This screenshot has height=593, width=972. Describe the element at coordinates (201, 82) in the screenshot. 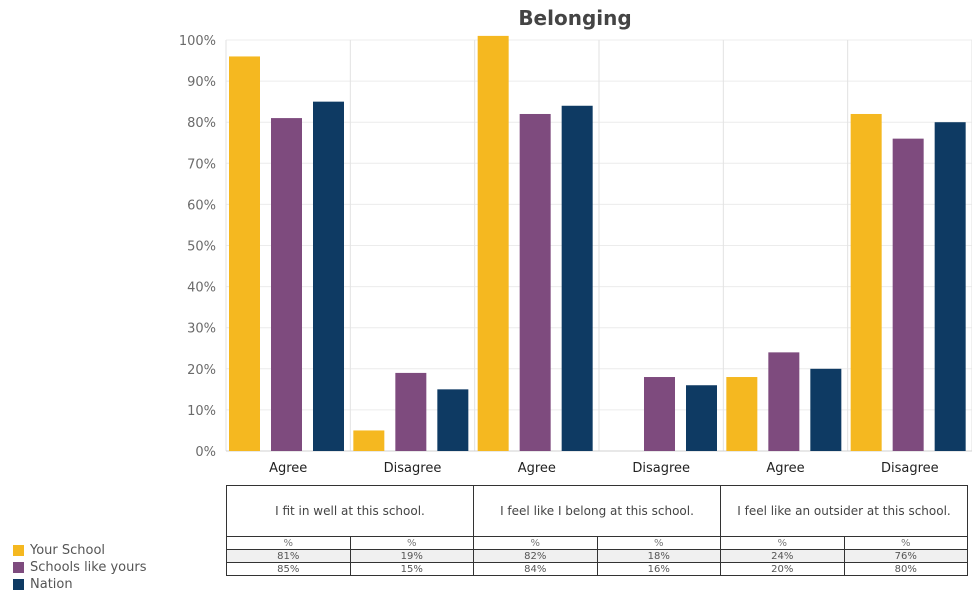

I see `y-tick-label: 90%` at that location.